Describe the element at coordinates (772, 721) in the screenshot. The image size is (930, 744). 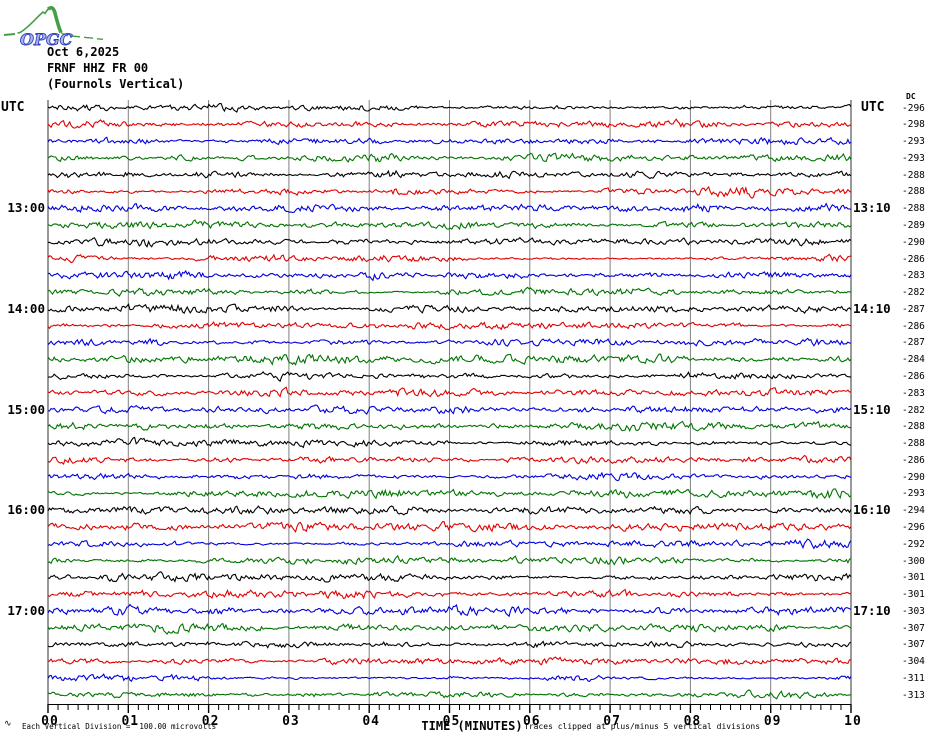
I see `x-tick-label-09: 09` at that location.